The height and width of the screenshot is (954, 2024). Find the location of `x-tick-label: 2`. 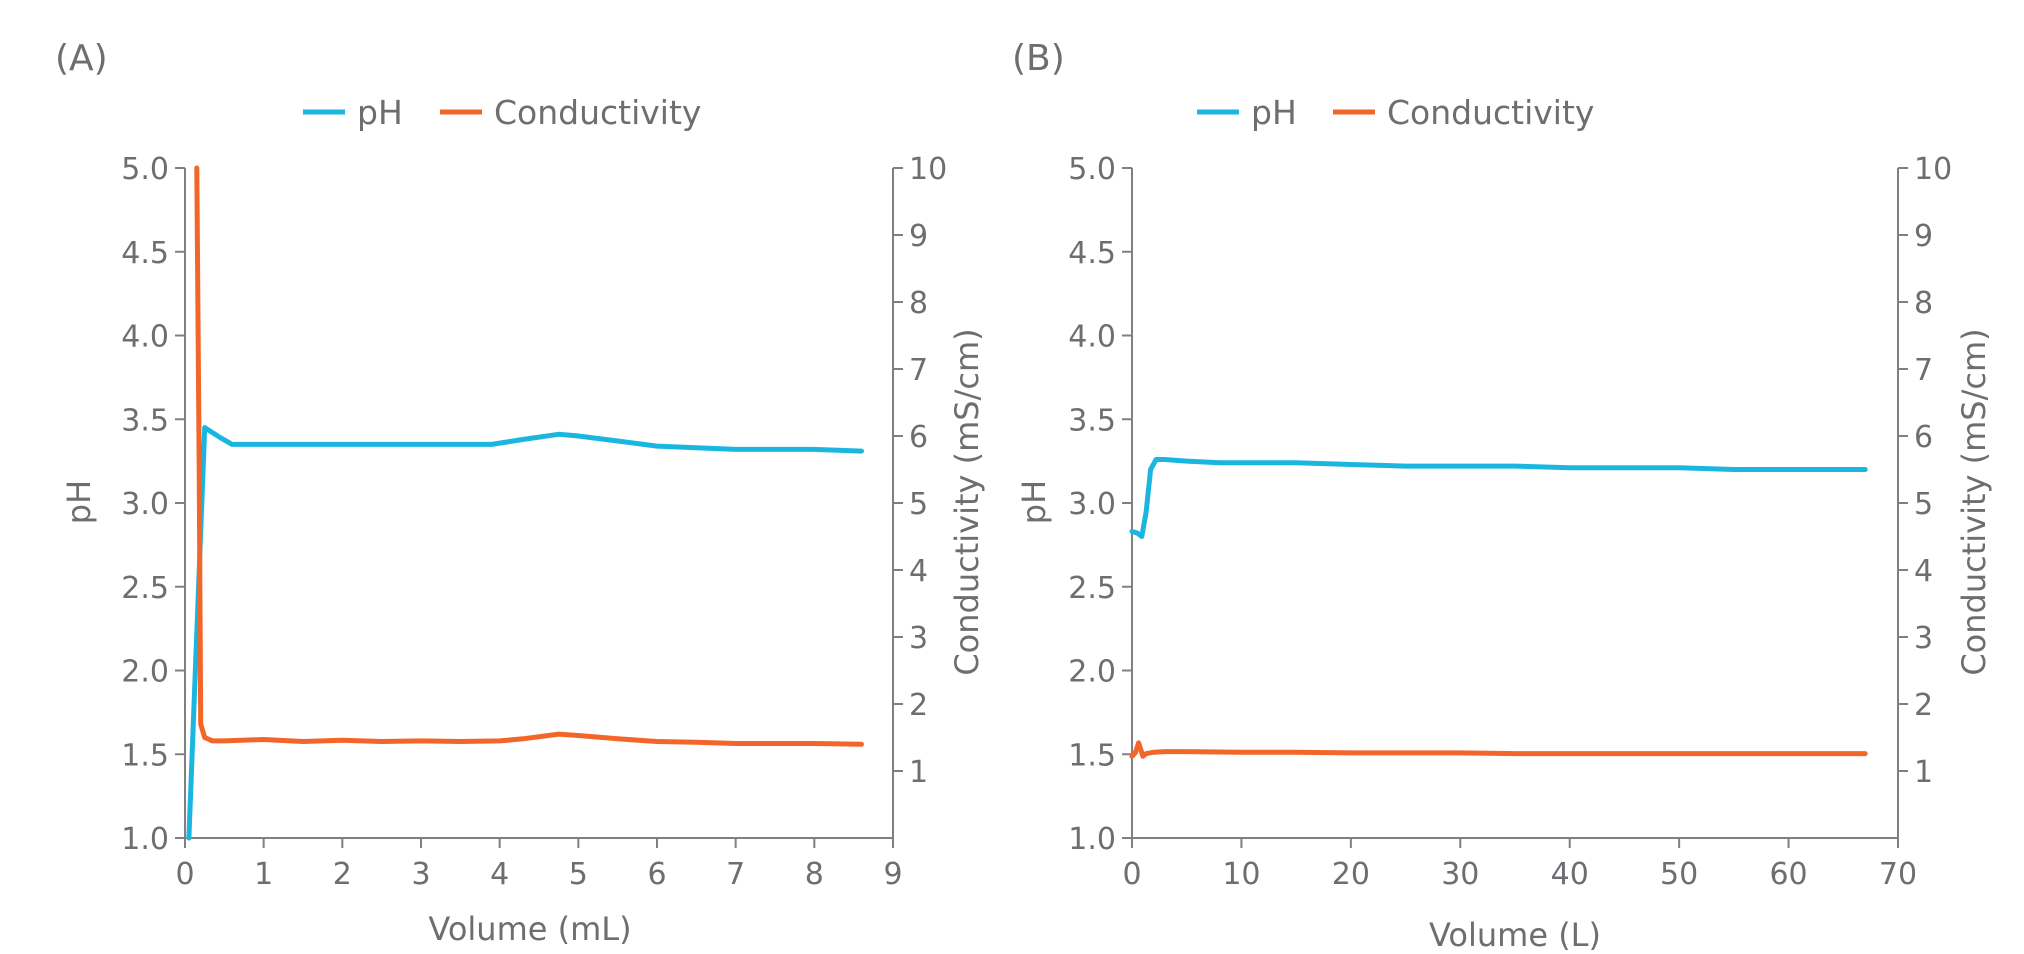

x-tick-label: 2 is located at coordinates (342, 874).